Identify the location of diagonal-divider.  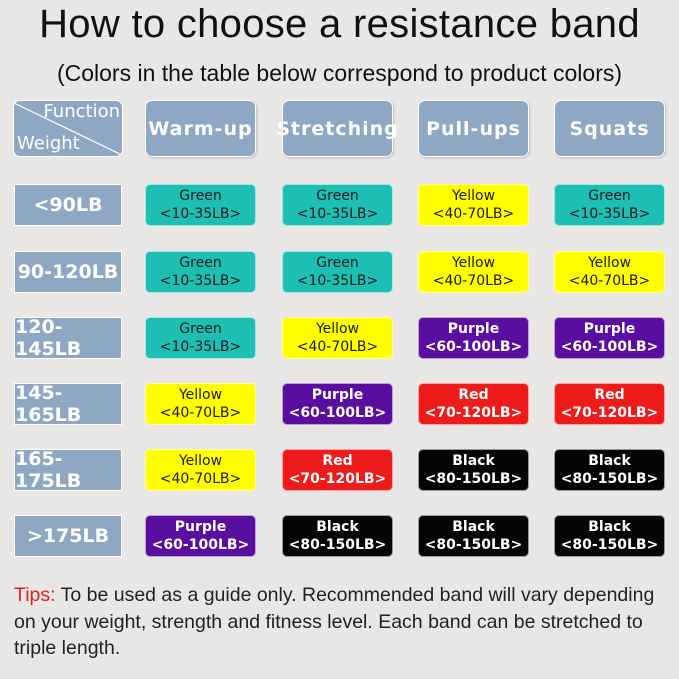
(68, 129).